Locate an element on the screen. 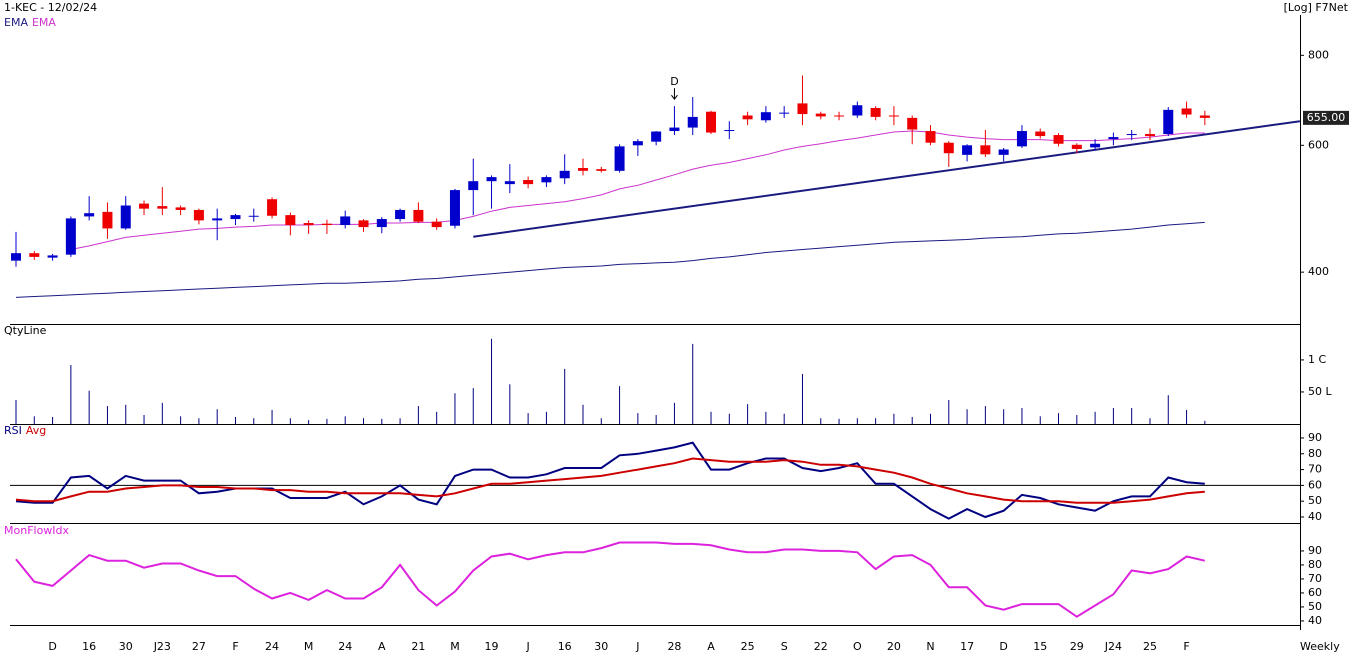 The height and width of the screenshot is (656, 1352). x-tick-label: J24 is located at coordinates (1113, 646).